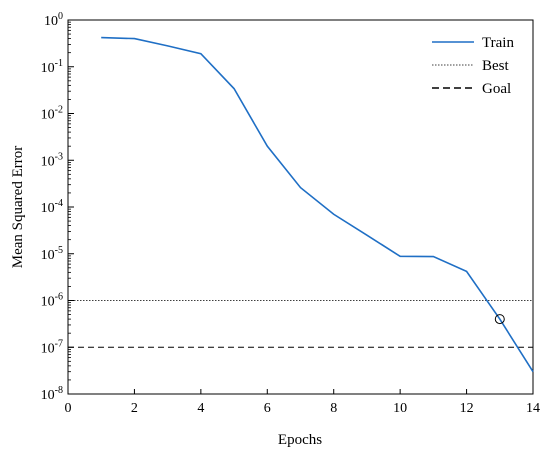  What do you see at coordinates (333, 408) in the screenshot?
I see `x-tick-label: 8` at bounding box center [333, 408].